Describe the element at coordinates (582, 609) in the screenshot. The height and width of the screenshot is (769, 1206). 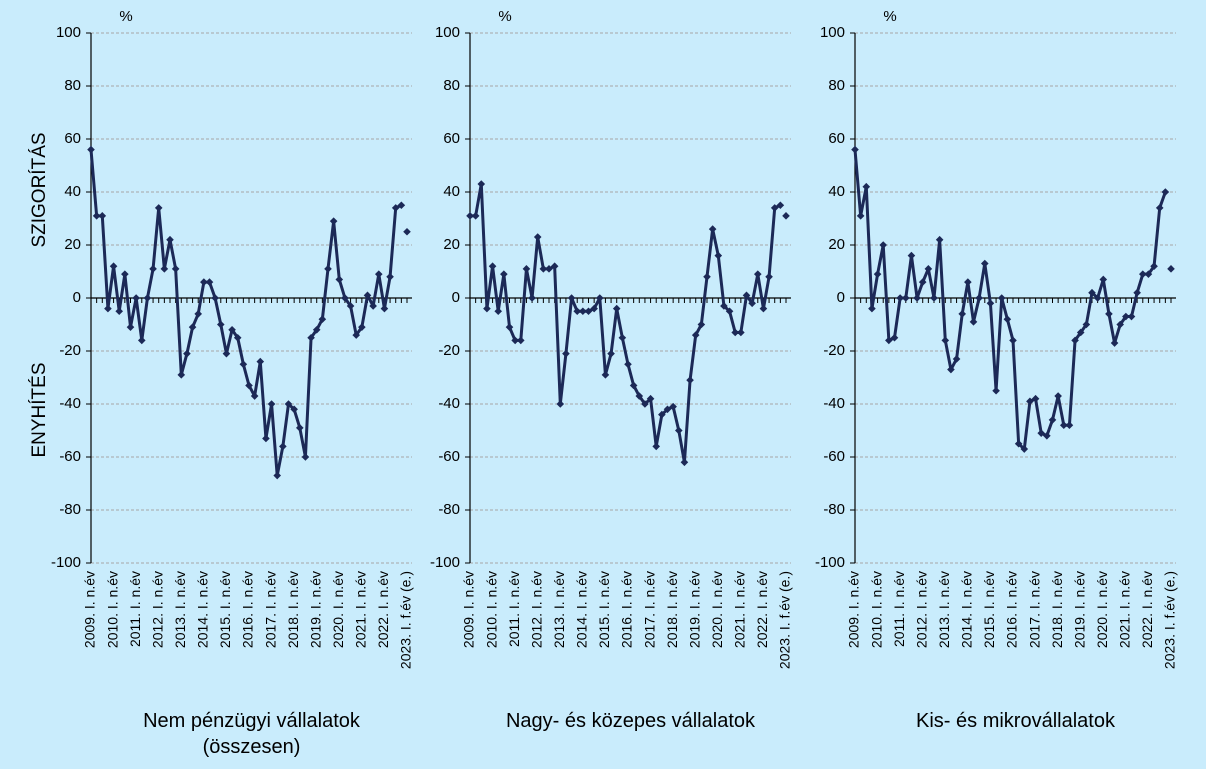
I see `x-tick-label: 2014. I. n.év` at that location.